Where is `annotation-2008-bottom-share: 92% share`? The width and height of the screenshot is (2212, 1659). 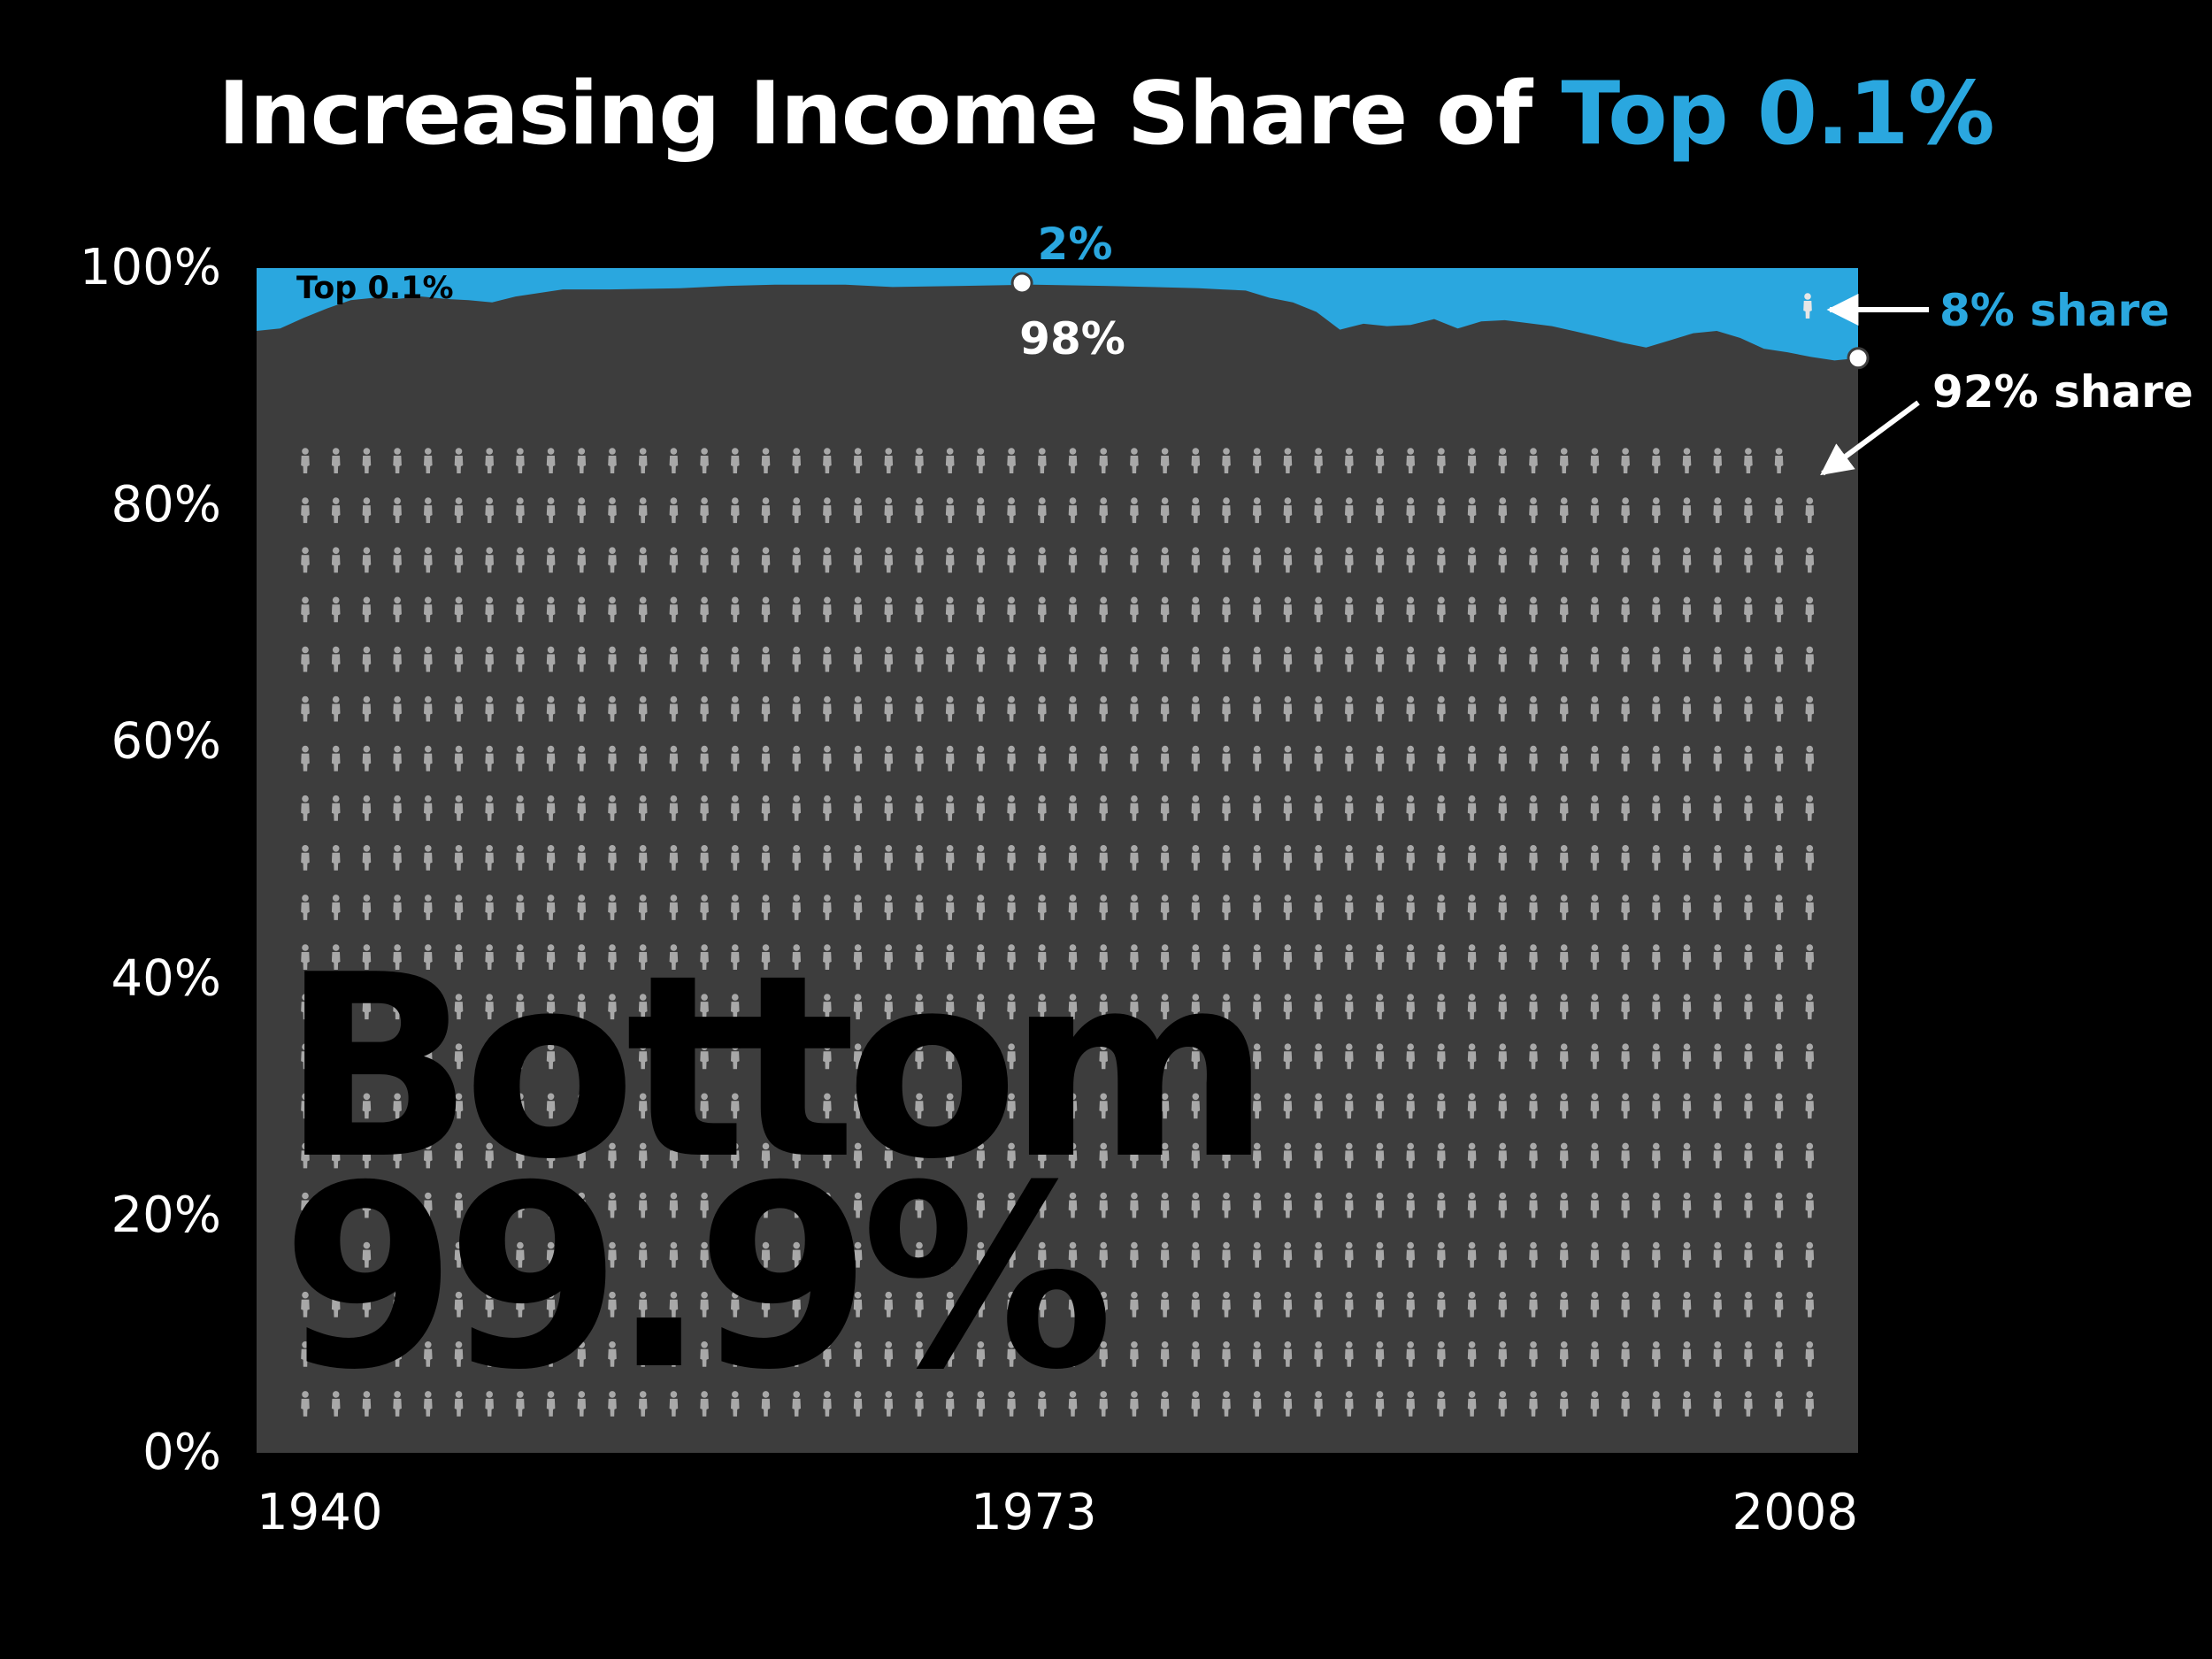 annotation-2008-bottom-share: 92% share is located at coordinates (2063, 392).